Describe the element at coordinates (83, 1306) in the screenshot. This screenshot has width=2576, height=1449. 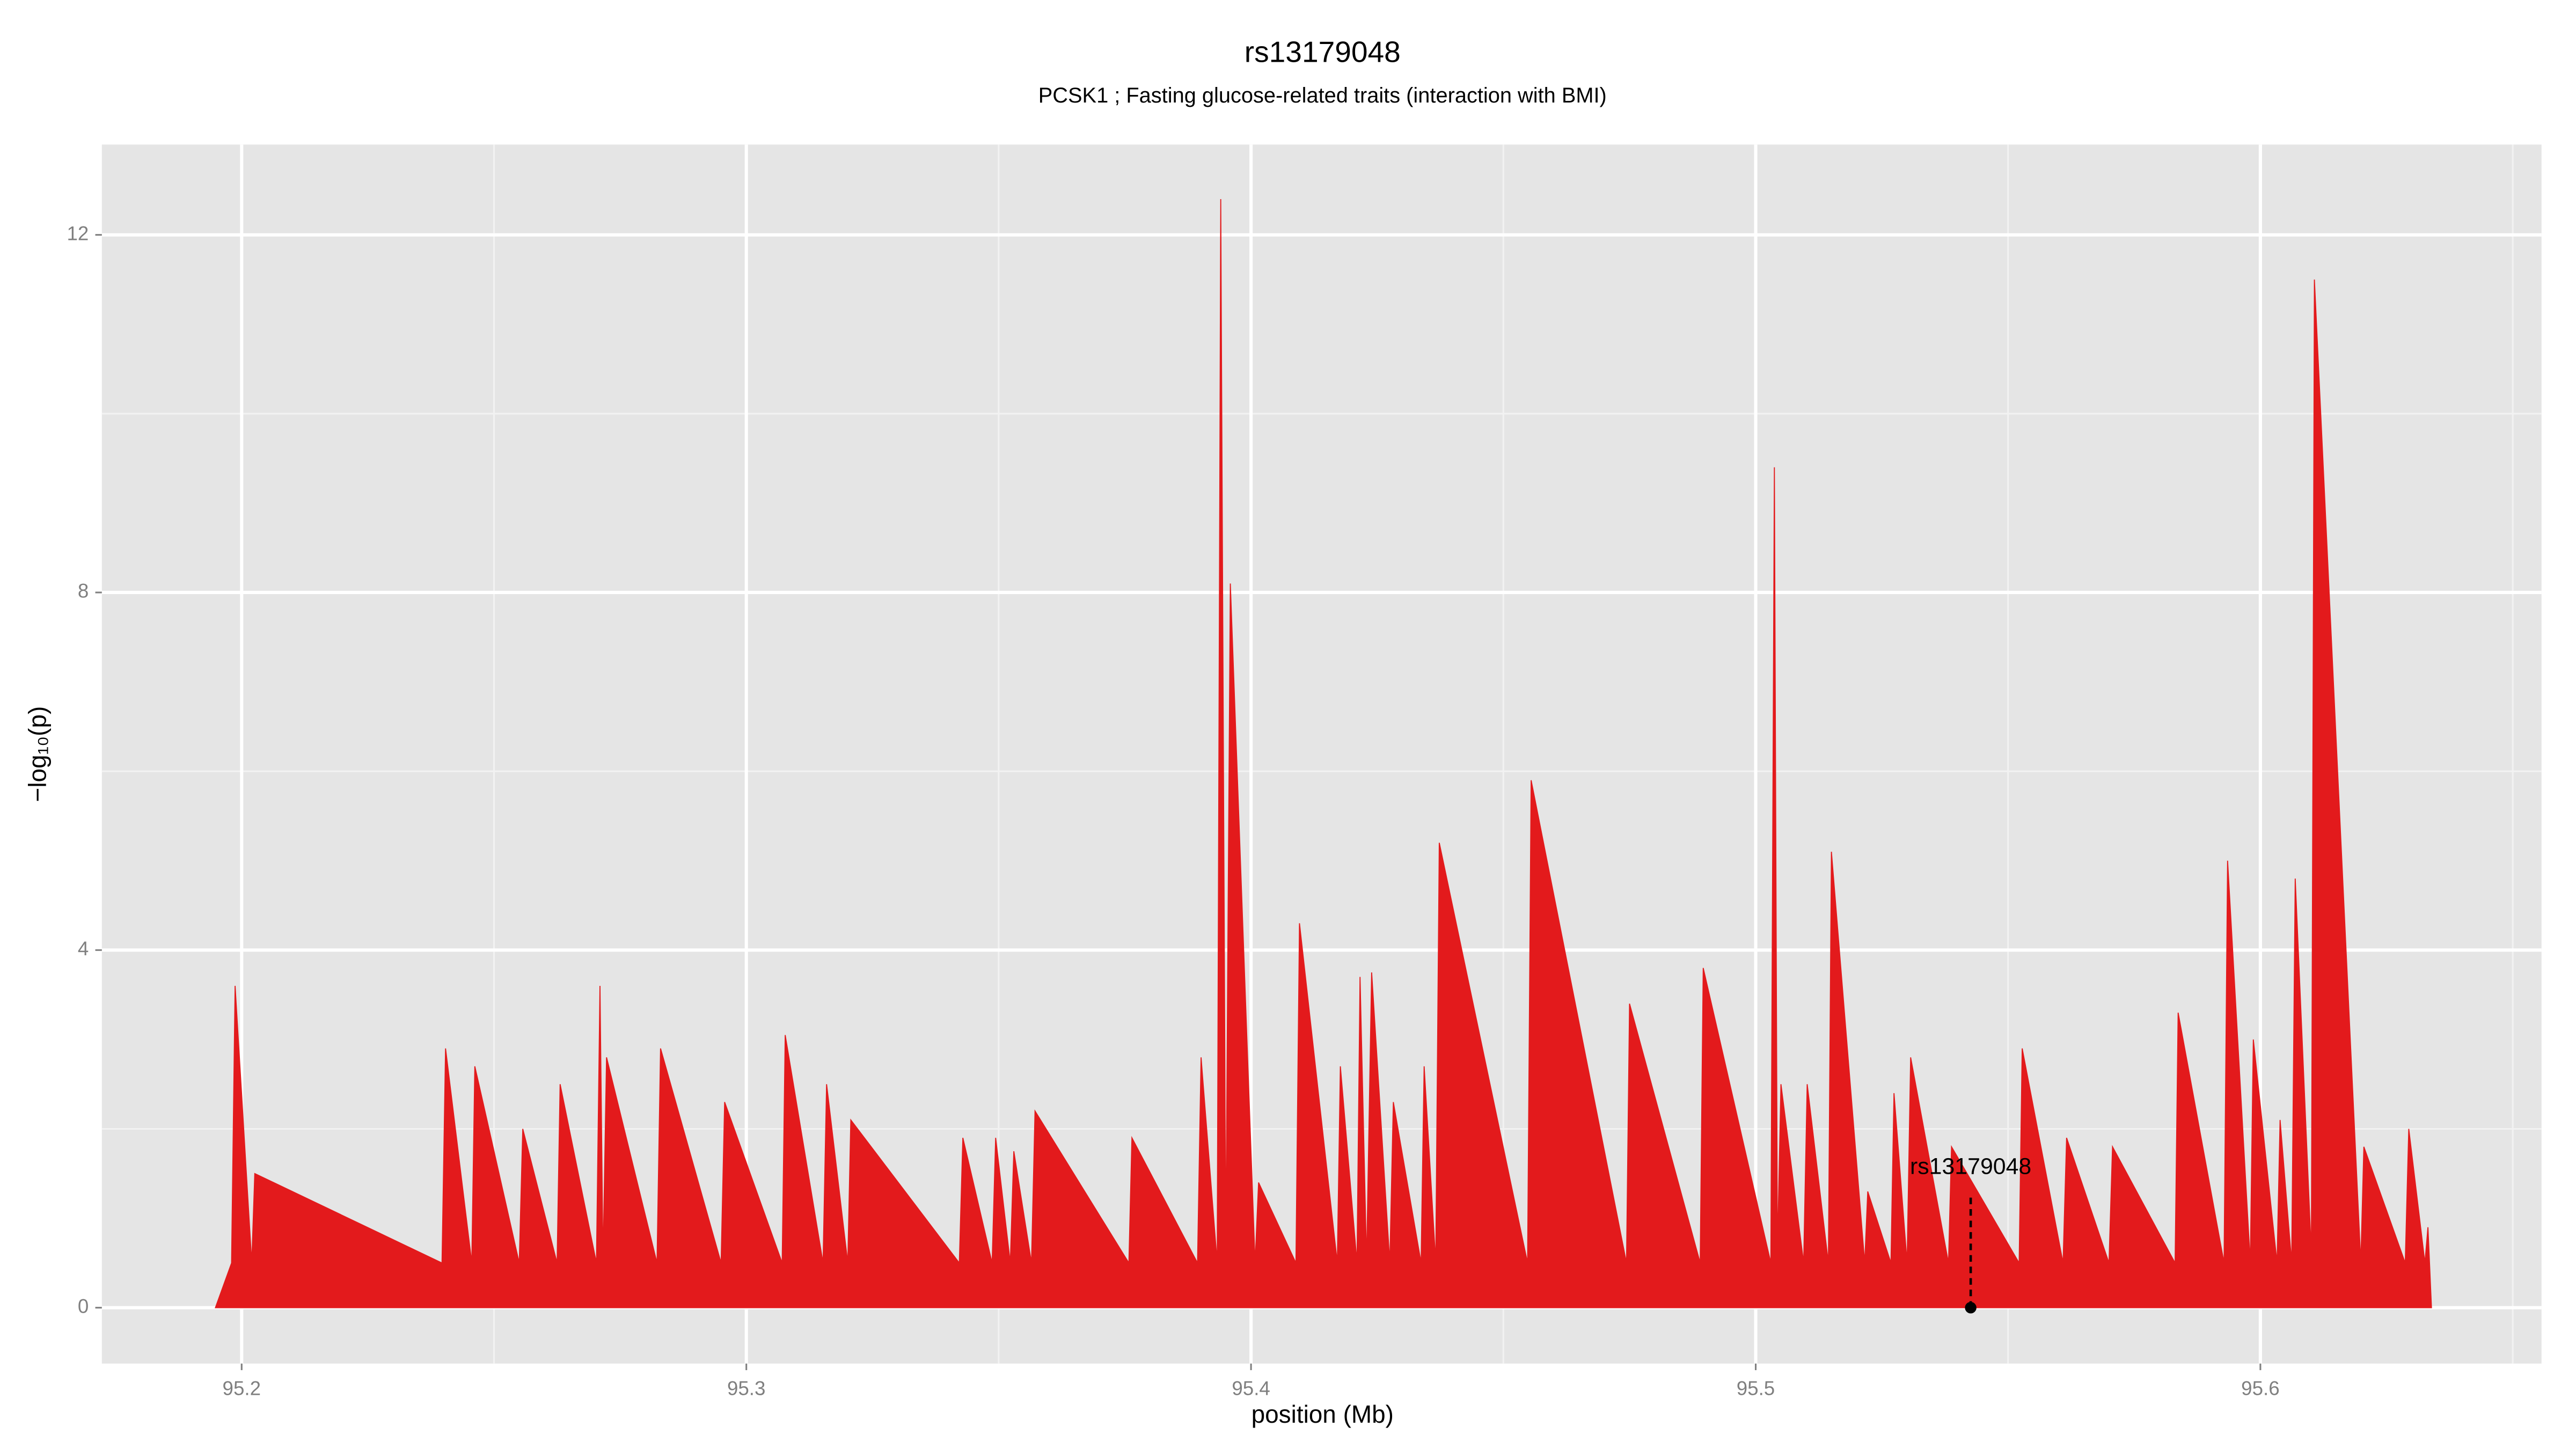
I see `y-tick-label: 0` at that location.